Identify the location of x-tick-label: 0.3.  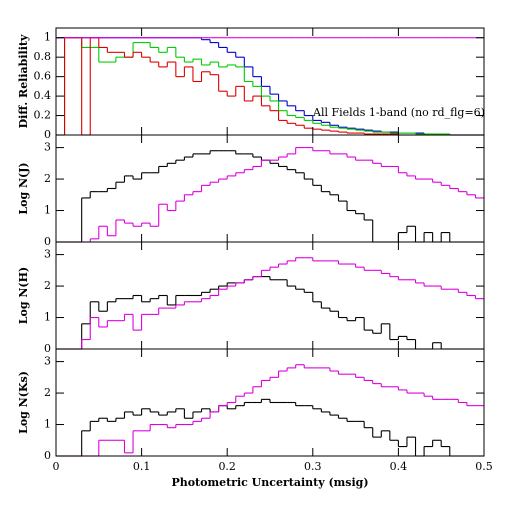
(313, 466).